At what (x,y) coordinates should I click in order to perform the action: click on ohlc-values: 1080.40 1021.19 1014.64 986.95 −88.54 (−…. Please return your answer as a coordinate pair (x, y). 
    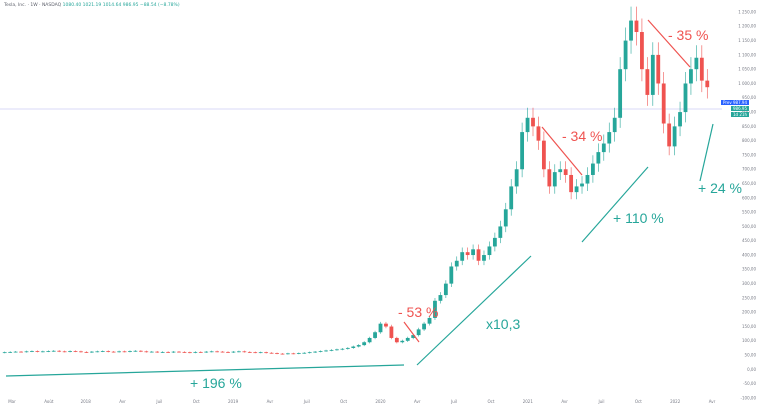
    Looking at the image, I should click on (121, 5).